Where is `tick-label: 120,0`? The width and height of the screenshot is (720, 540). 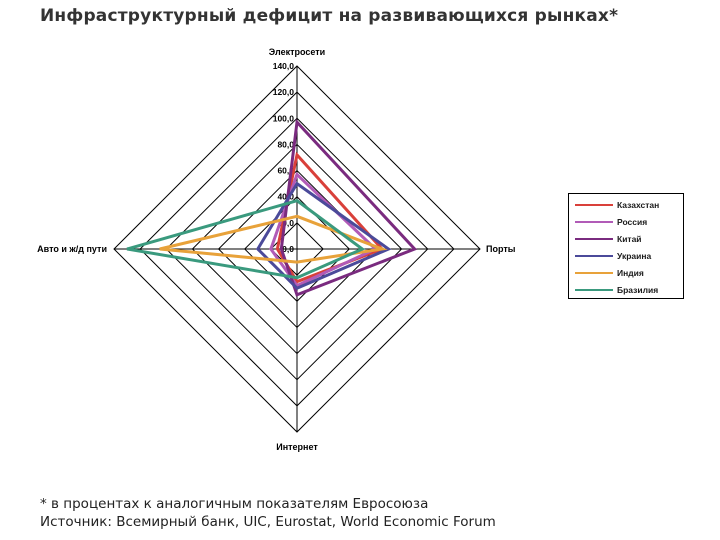 tick-label: 120,0 is located at coordinates (284, 92).